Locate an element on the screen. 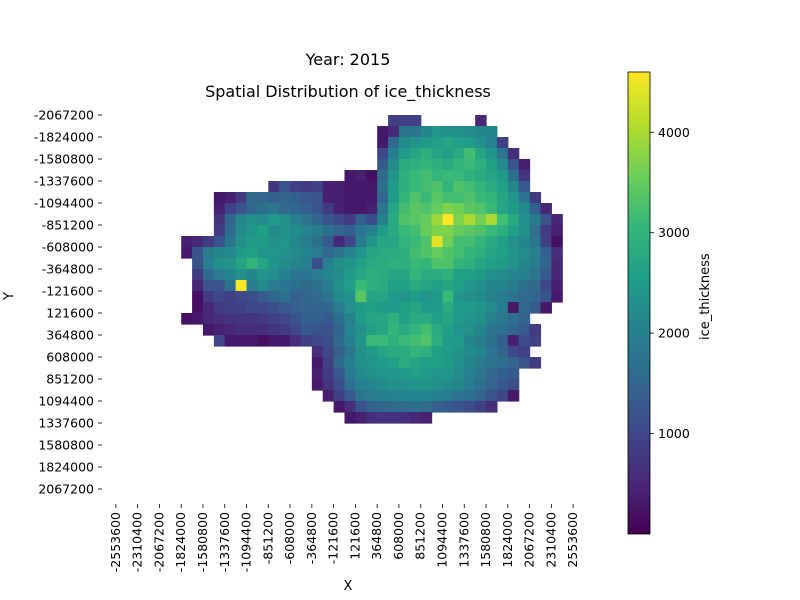 This screenshot has width=800, height=600. colorbar-tick-label: 3000 is located at coordinates (674, 232).